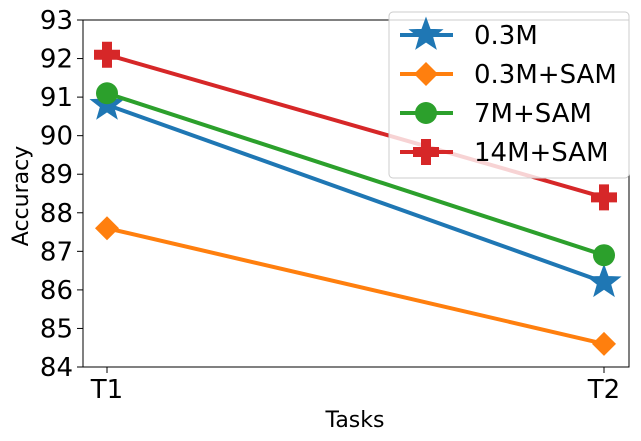 The height and width of the screenshot is (441, 641). I want to click on legend-item: 14M+SAM, so click(504, 153).